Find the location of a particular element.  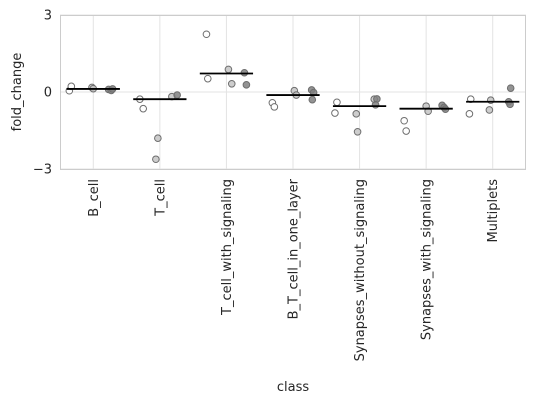

x-tick-label: T_cell is located at coordinates (160, 198).